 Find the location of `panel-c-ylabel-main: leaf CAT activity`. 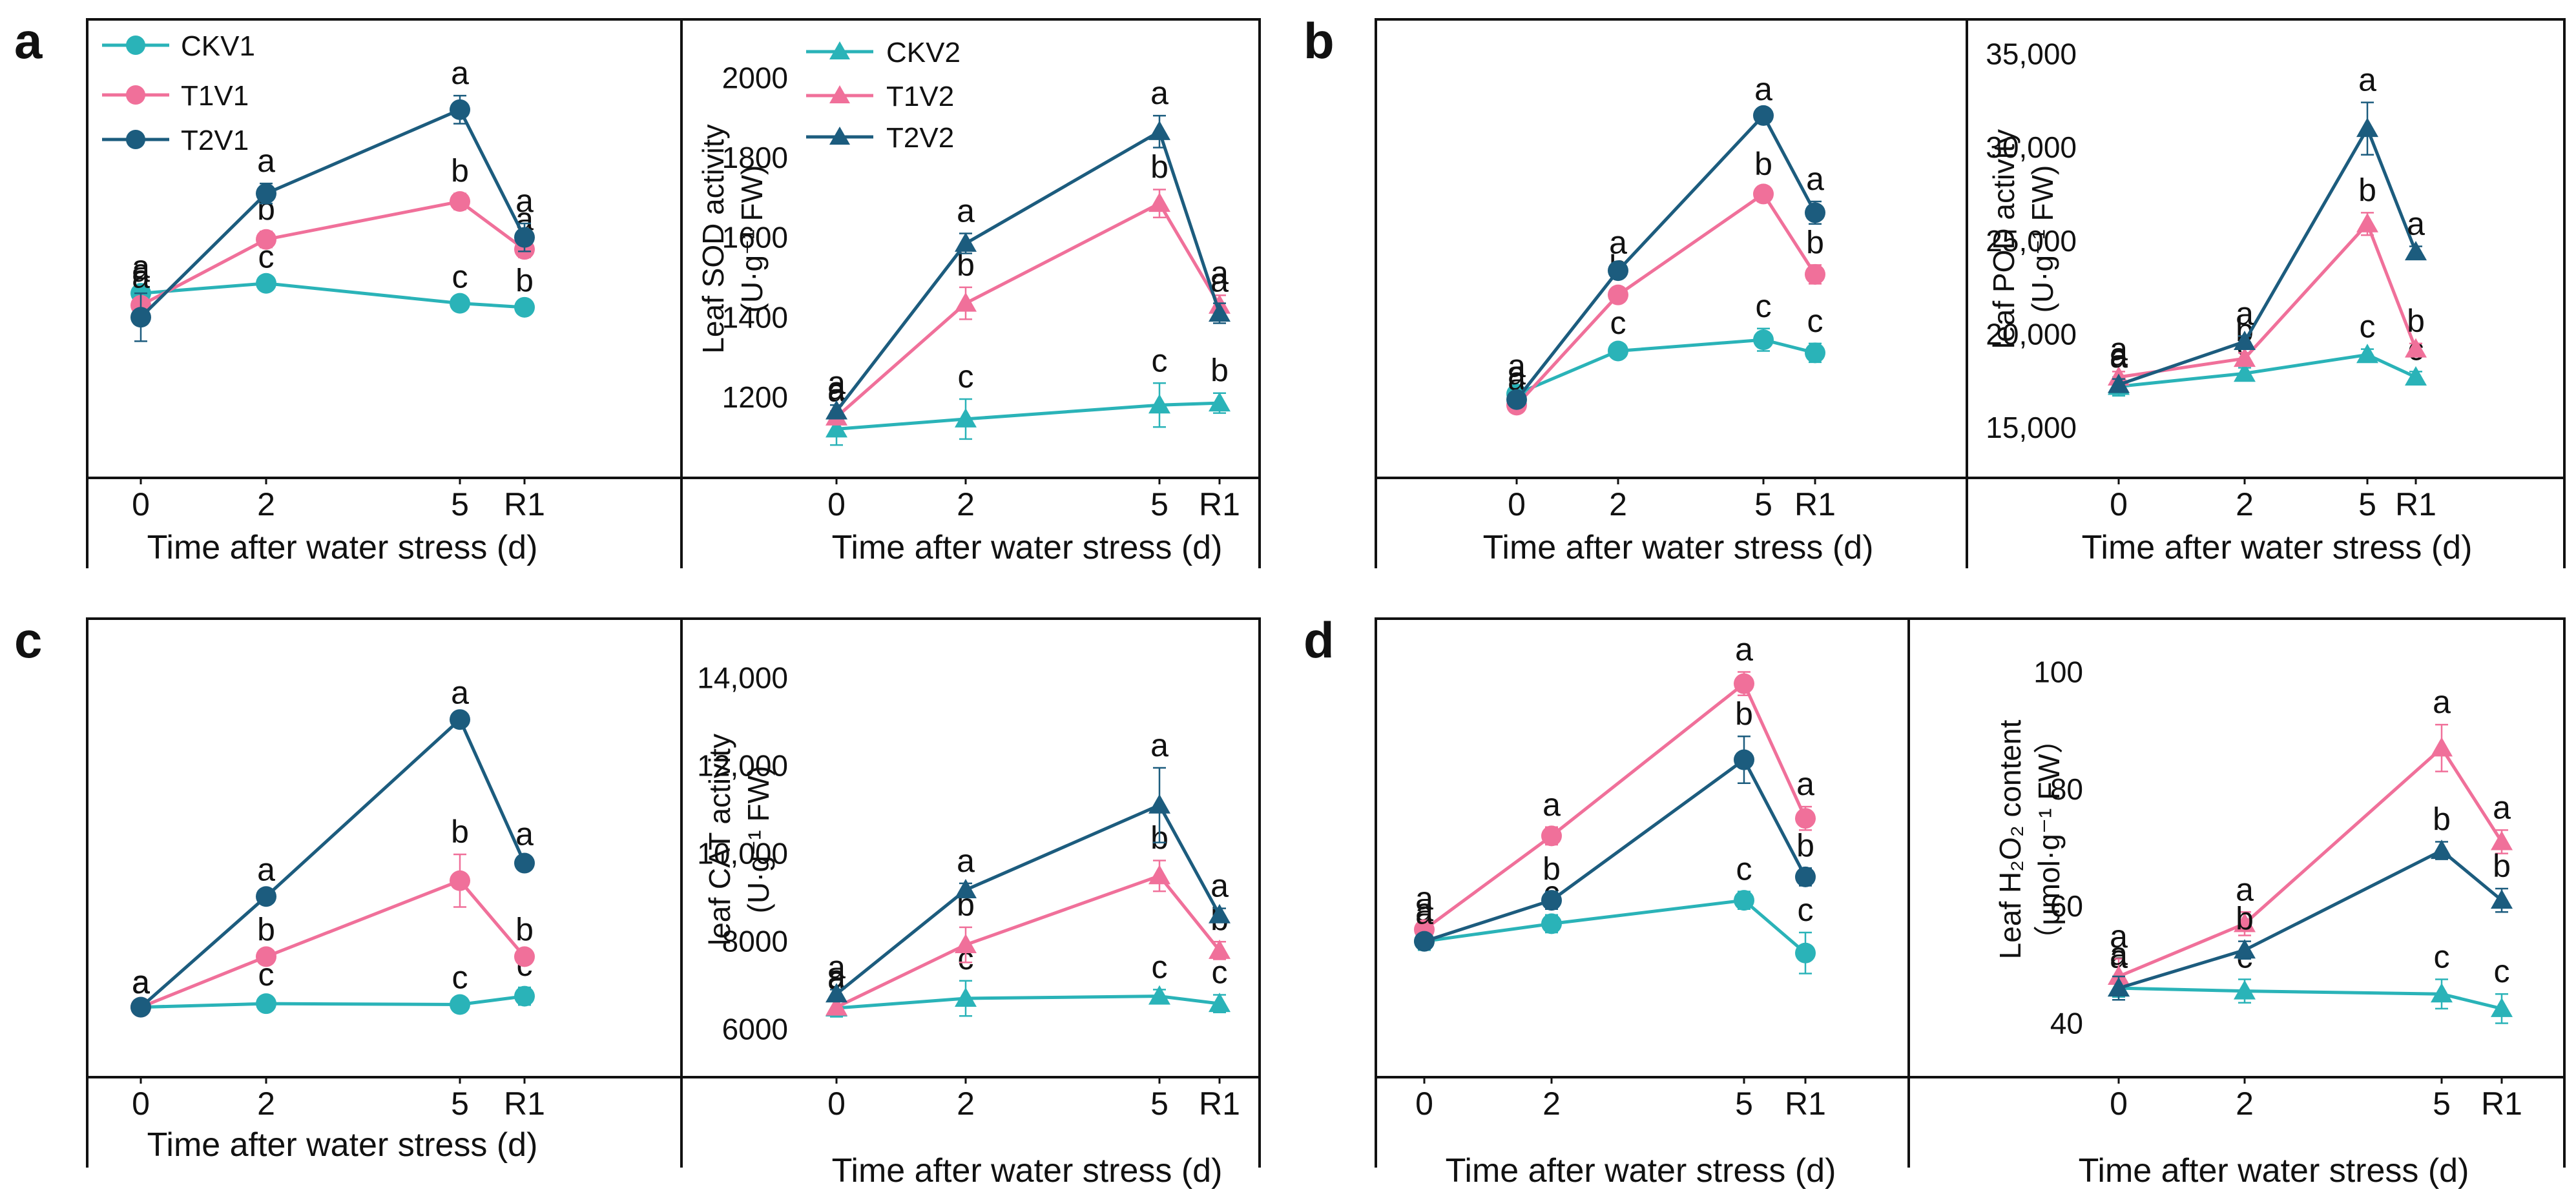

panel-c-ylabel-main: leaf CAT activity is located at coordinates (719, 840).